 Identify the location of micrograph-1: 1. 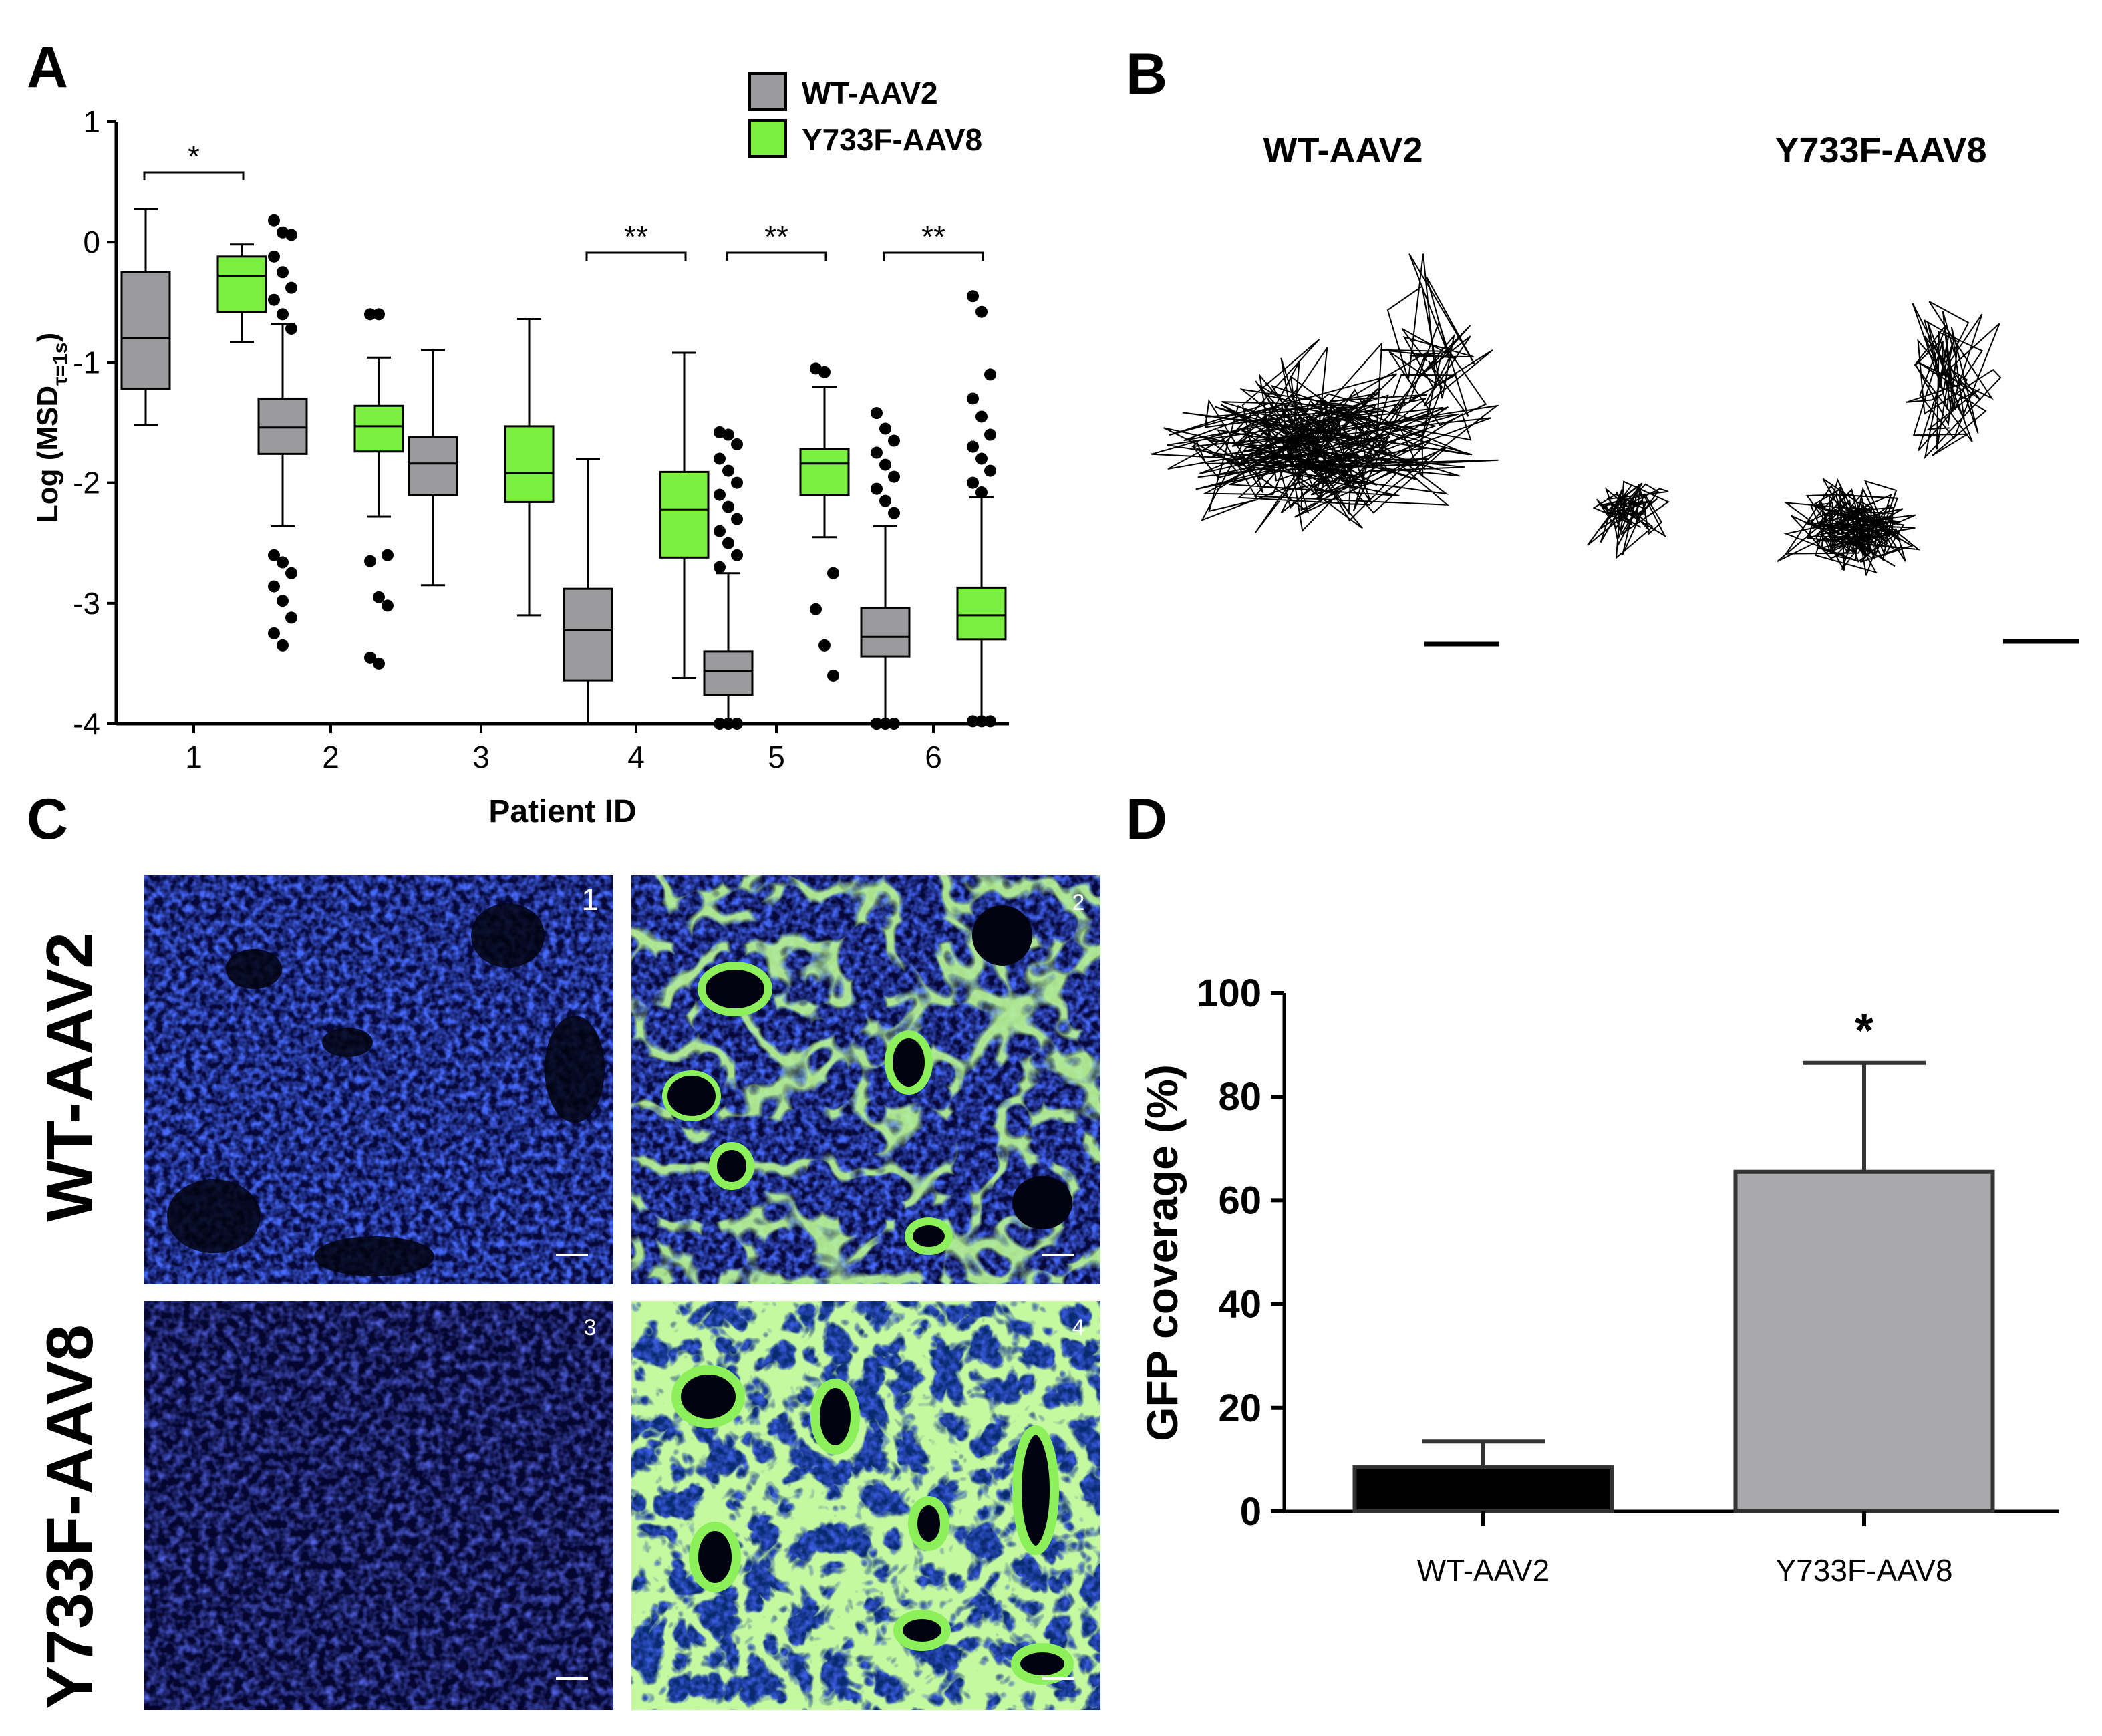
(379, 1079).